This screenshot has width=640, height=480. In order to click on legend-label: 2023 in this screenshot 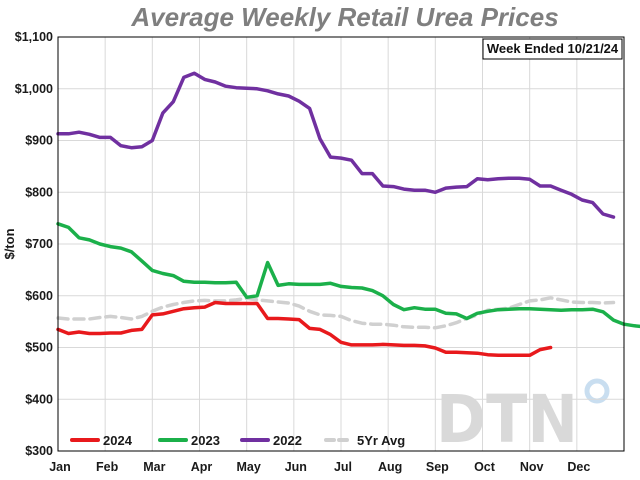, I will do `click(205, 440)`.